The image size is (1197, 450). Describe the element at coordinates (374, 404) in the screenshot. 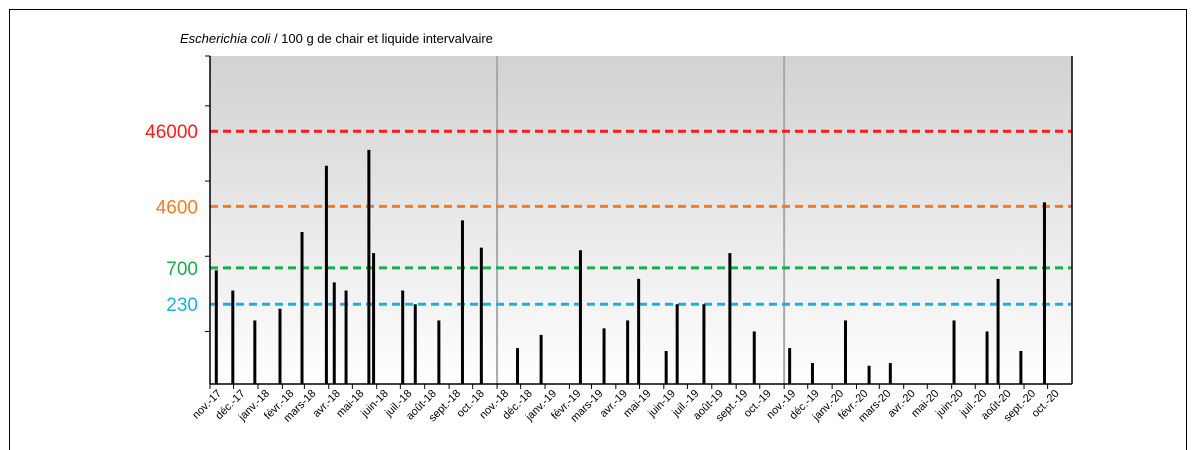

I see `x-tick-label: juin-18` at that location.